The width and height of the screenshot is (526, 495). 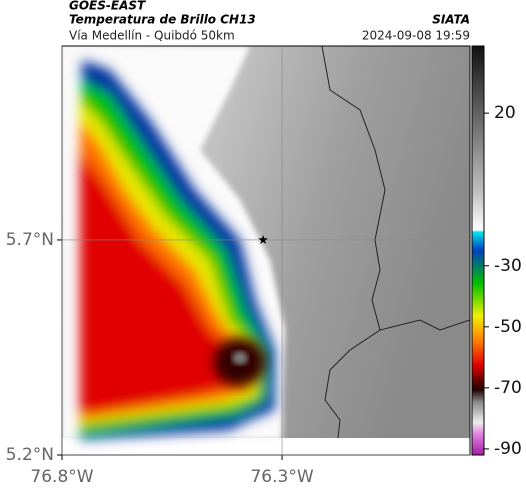 What do you see at coordinates (508, 388) in the screenshot?
I see `colorbar-tick-label: -70` at bounding box center [508, 388].